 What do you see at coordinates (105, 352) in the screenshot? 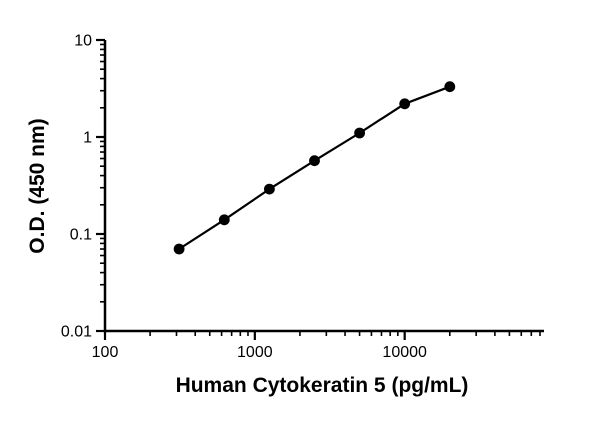
I see `x-tick-label: 100` at bounding box center [105, 352].